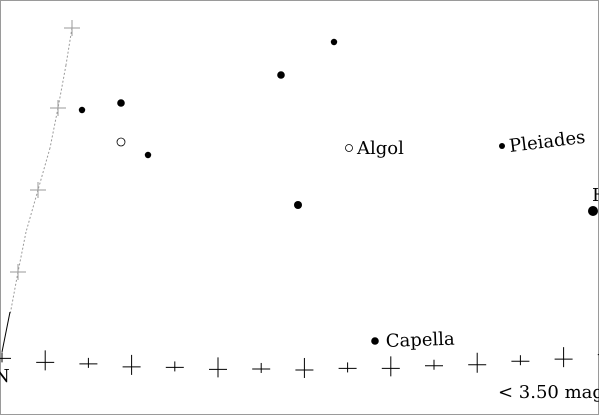 This screenshot has height=415, width=599. Describe the element at coordinates (502, 146) in the screenshot. I see `star-pleiades` at that location.